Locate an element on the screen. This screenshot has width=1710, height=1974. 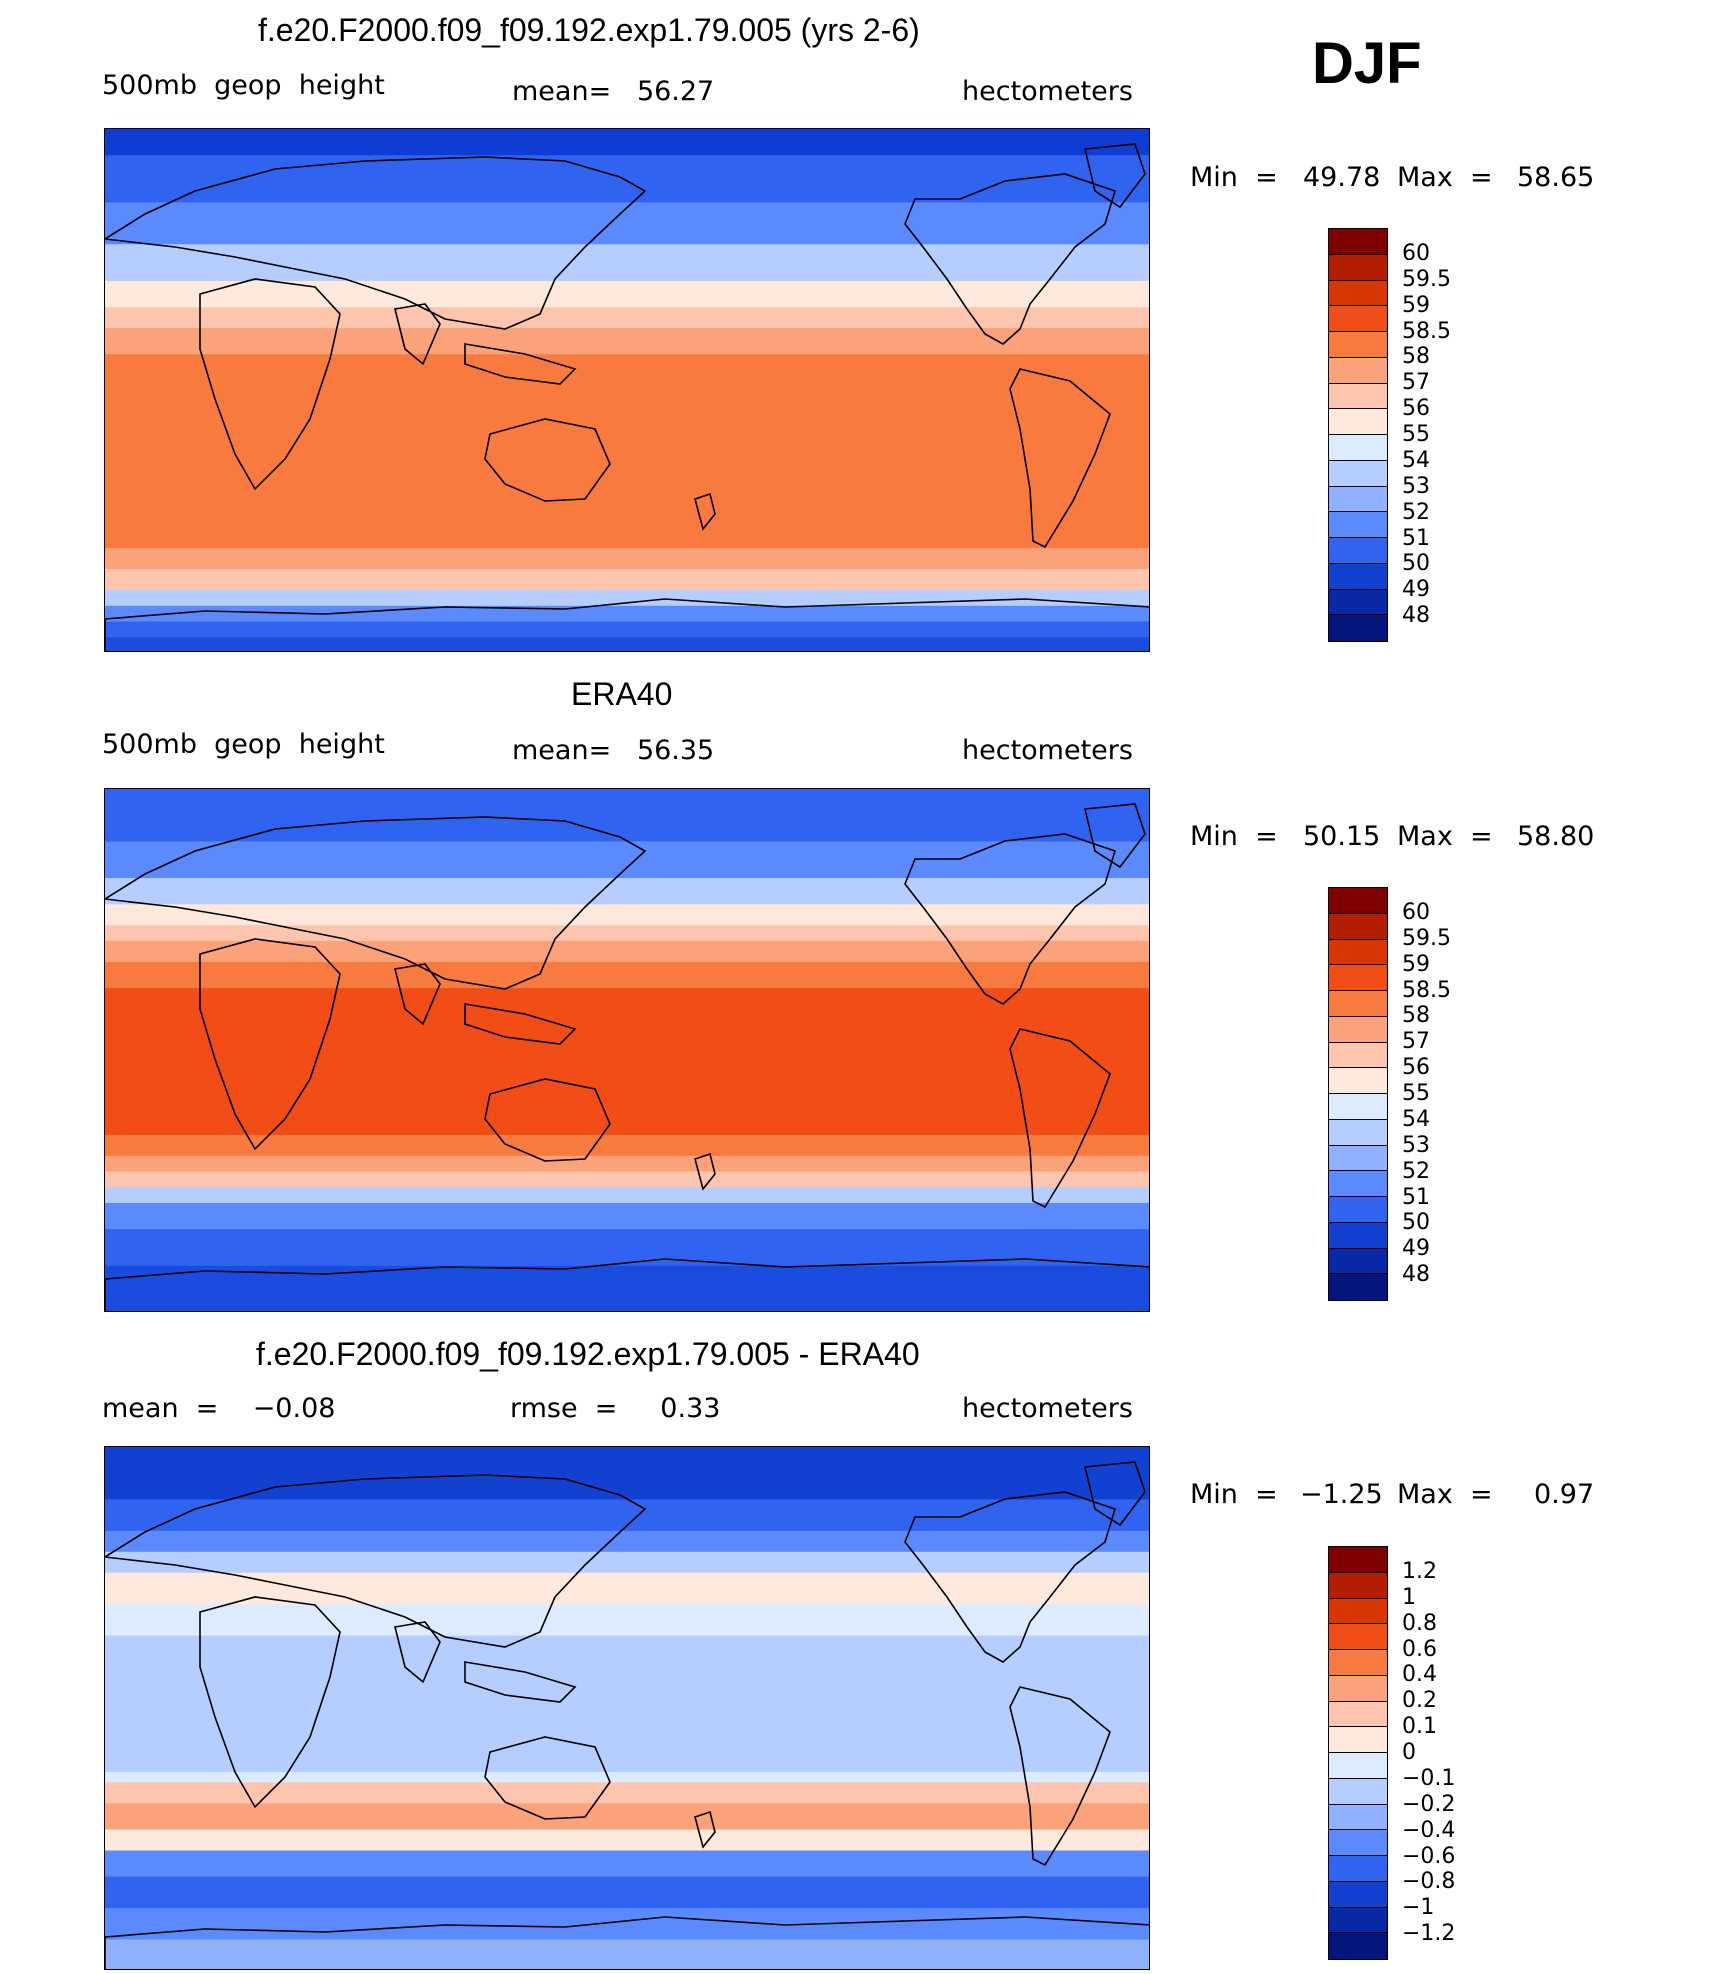
colorbar-tick-label: −1 is located at coordinates (1418, 1908).